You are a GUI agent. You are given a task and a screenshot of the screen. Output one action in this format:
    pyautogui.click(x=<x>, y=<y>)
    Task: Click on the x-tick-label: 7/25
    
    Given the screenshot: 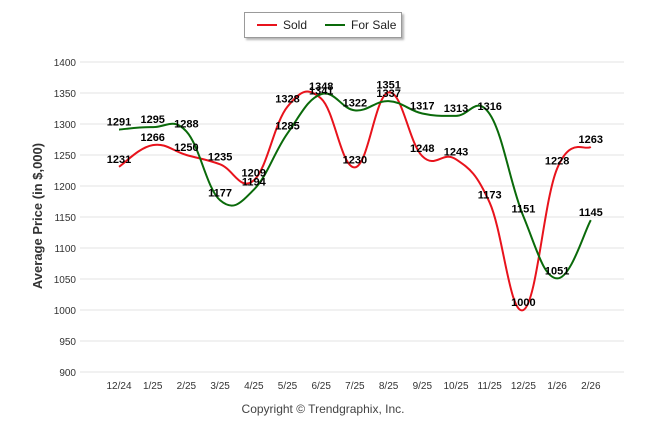 What is the action you would take?
    pyautogui.click(x=355, y=386)
    